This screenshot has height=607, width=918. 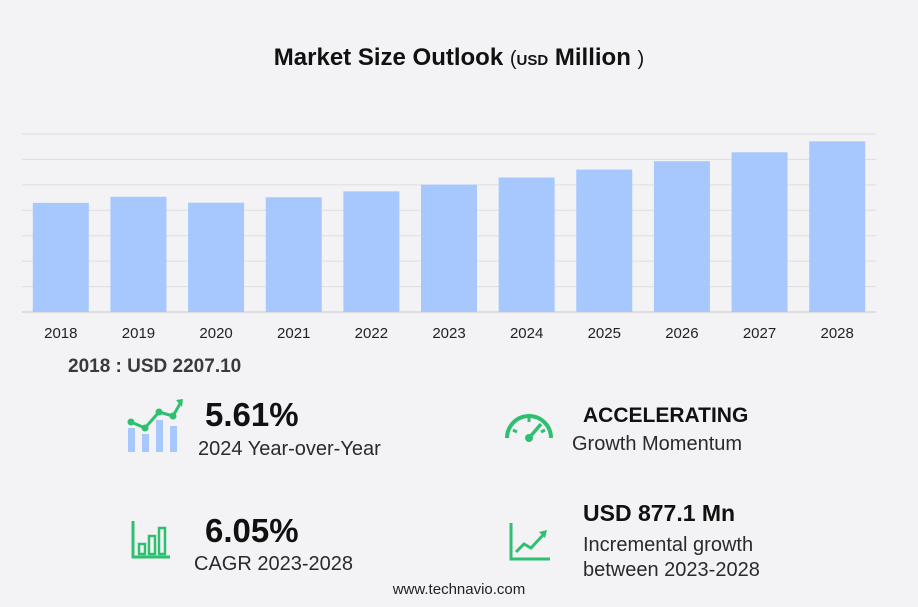 I want to click on x-tick-label-2018: 2018, so click(x=60, y=333).